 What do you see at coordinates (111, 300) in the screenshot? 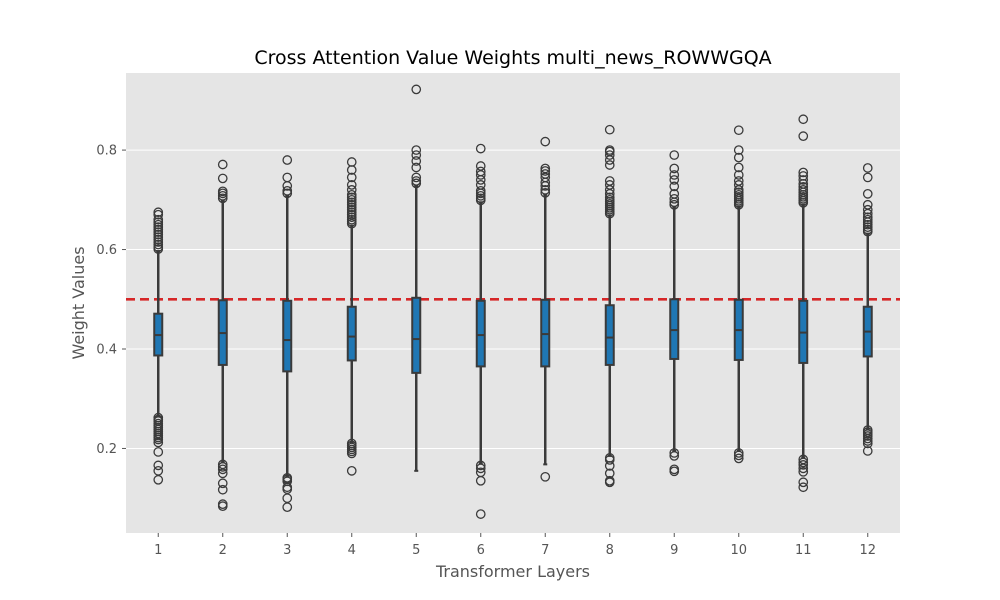
I see `y-ticks: 0.2 0.4 0.6 0.8` at bounding box center [111, 300].